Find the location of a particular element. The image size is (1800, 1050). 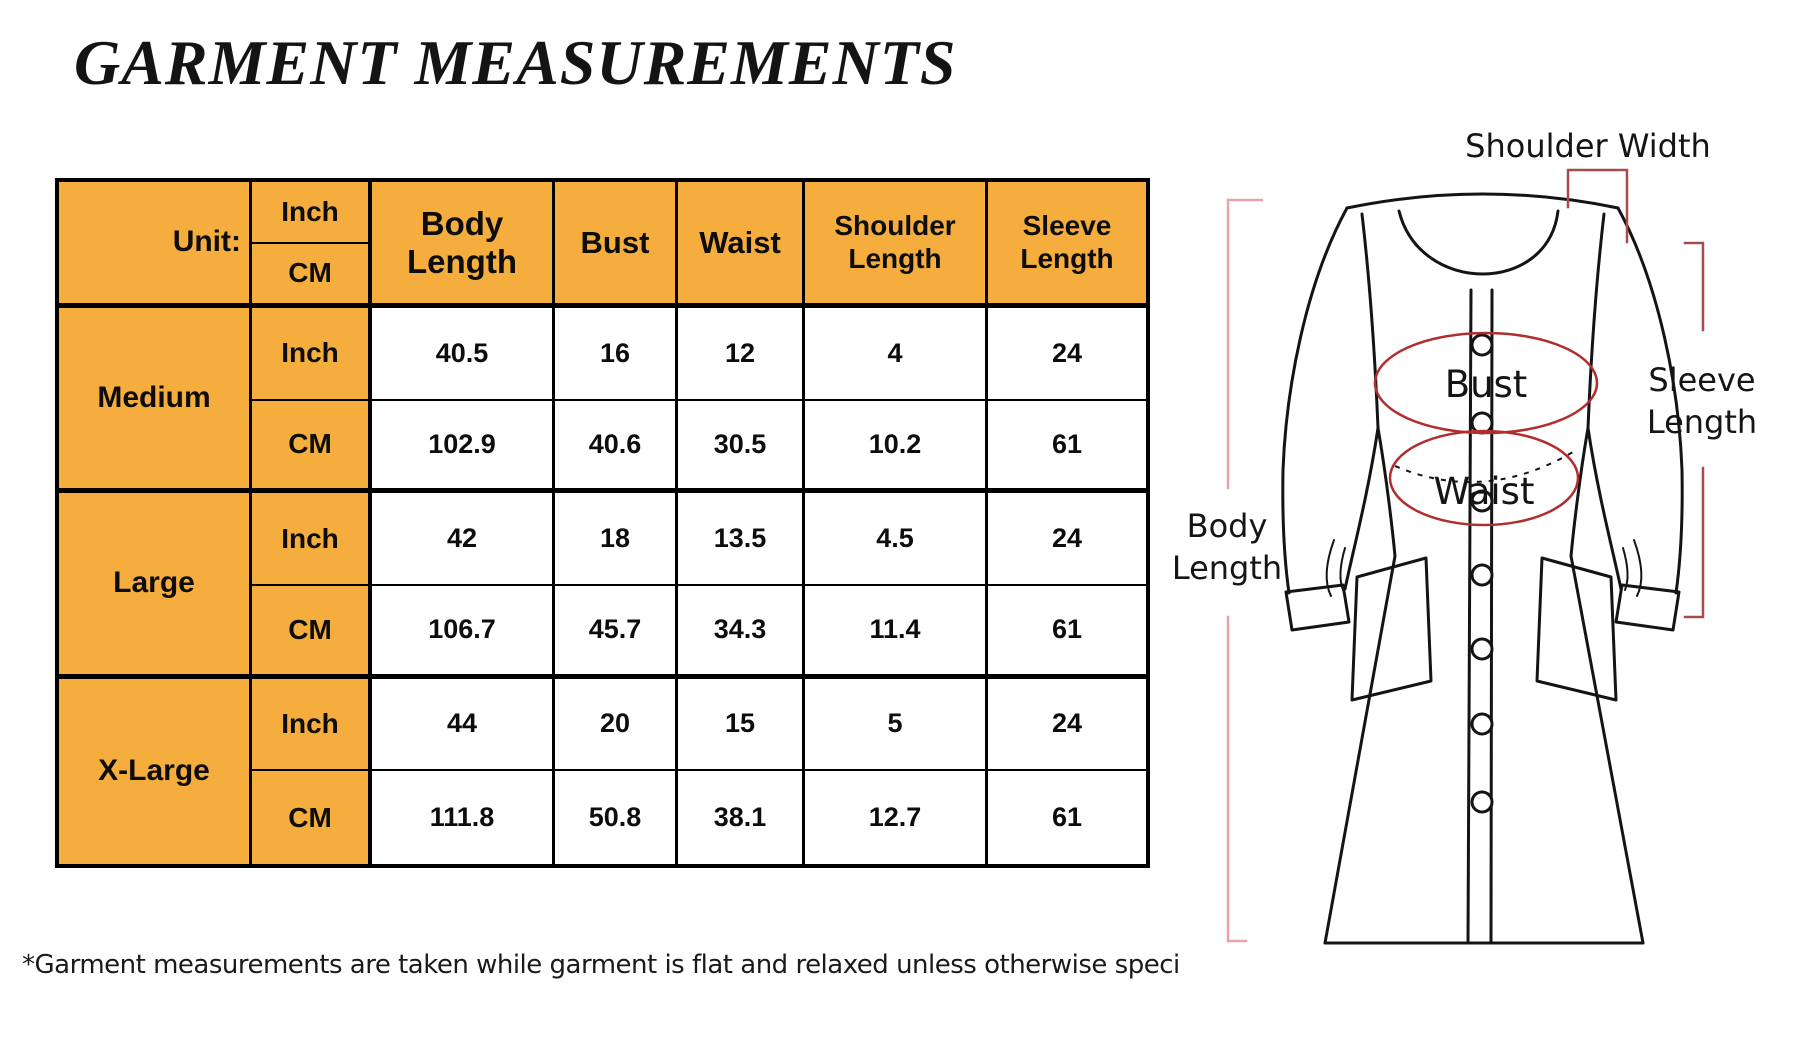

cell-medium-cm-sleeve: 61 is located at coordinates (1067, 447).